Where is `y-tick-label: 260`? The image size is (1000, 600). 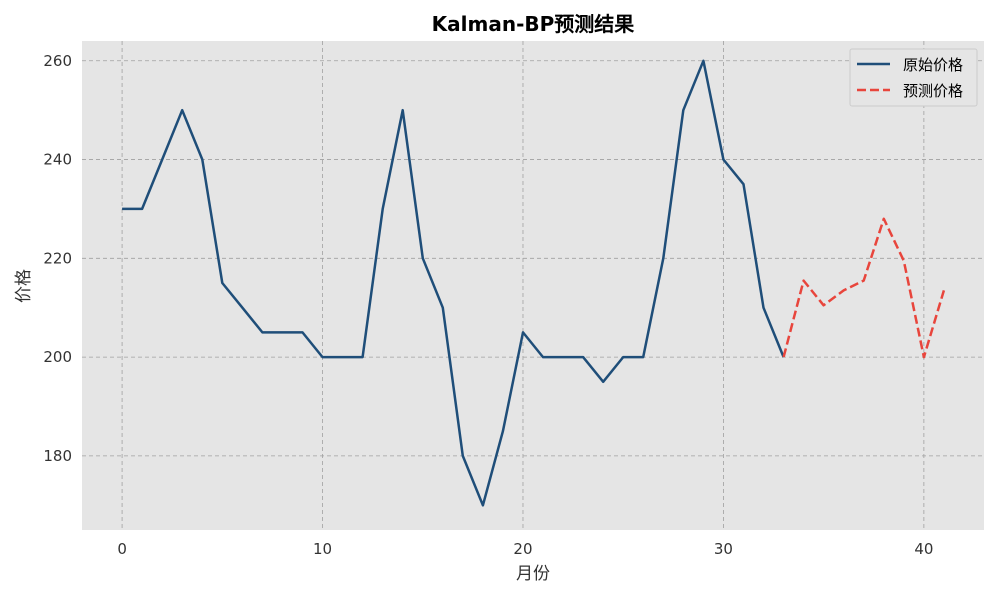 y-tick-label: 260 is located at coordinates (57, 61).